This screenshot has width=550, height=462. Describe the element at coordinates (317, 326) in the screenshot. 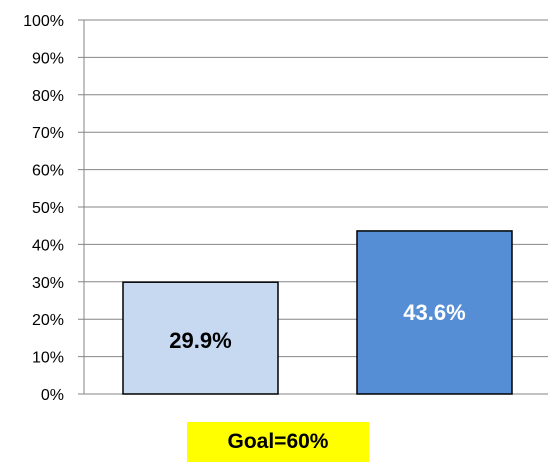

I see `bar-value-labels: 29.9% 43.6%` at that location.